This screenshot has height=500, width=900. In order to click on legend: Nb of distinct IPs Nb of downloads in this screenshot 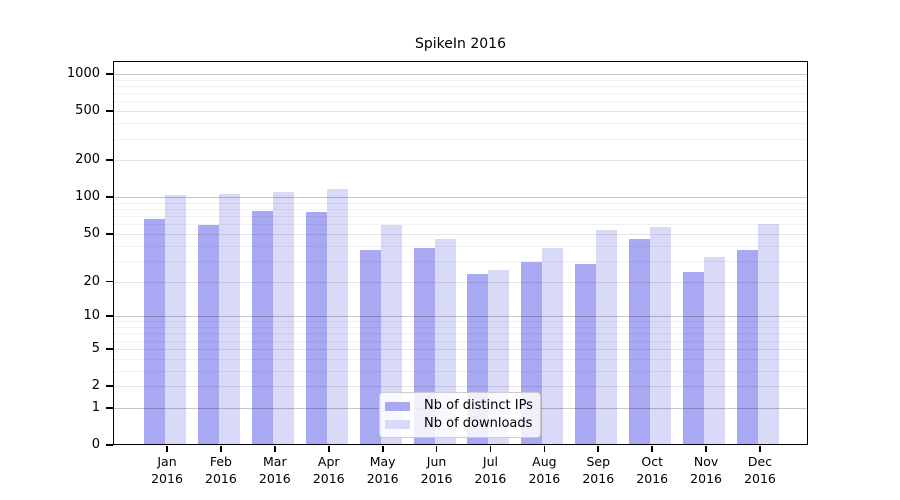, I will do `click(460, 415)`.